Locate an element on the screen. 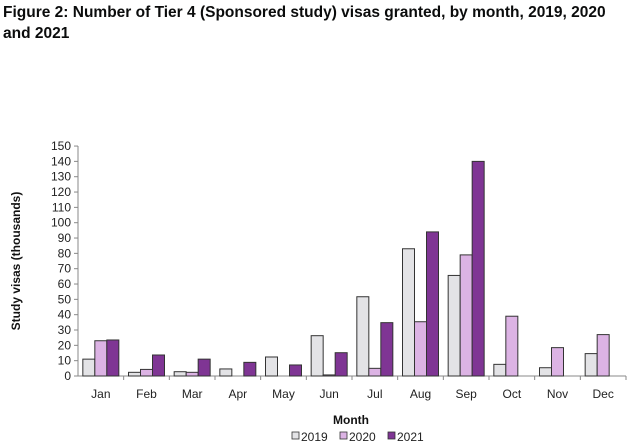 This screenshot has height=448, width=630. bar-2021-aug is located at coordinates (432, 304).